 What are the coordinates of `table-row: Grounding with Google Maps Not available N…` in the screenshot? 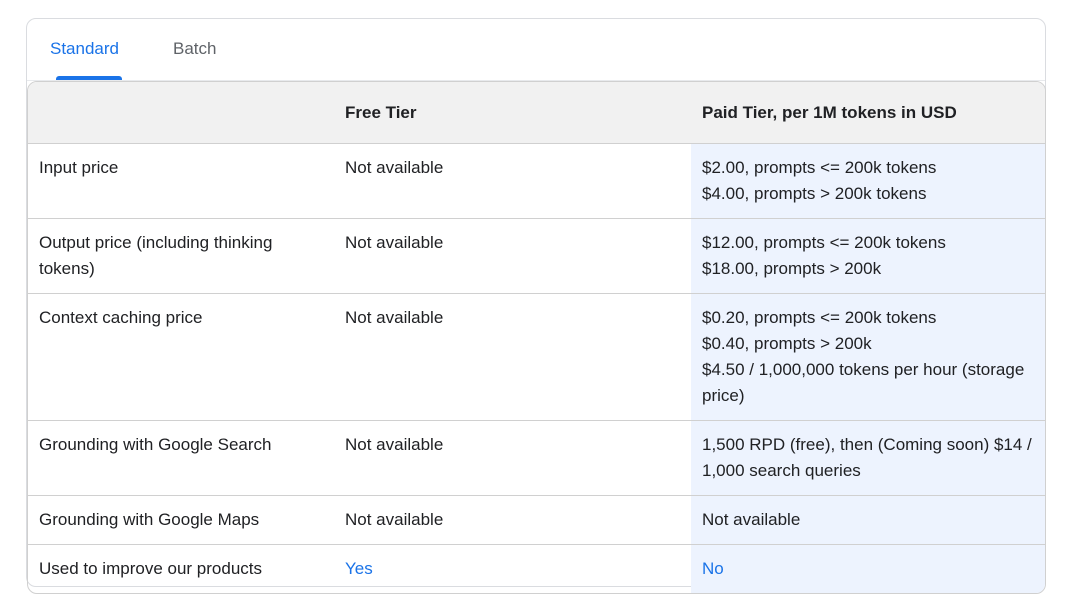 It's located at (536, 520).